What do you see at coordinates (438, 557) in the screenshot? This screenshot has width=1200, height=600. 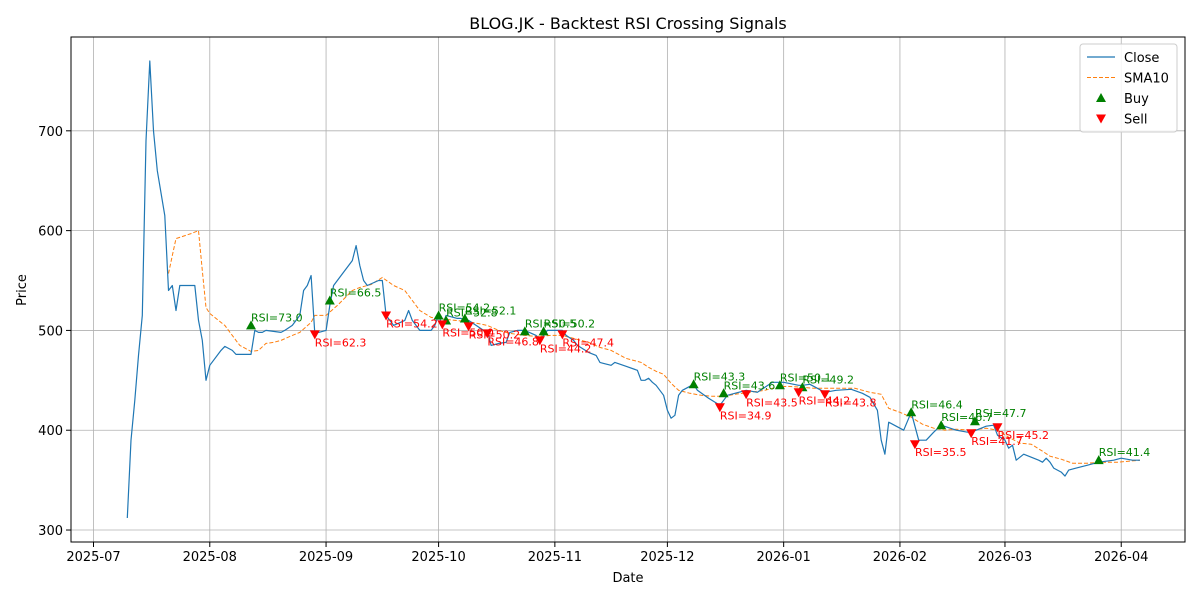 I see `x-tick-label: 2025-10` at bounding box center [438, 557].